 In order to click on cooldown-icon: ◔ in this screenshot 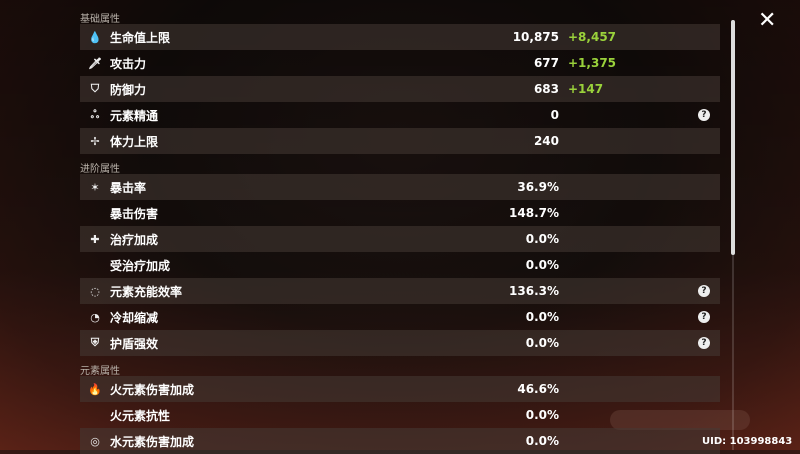, I will do `click(95, 317)`.